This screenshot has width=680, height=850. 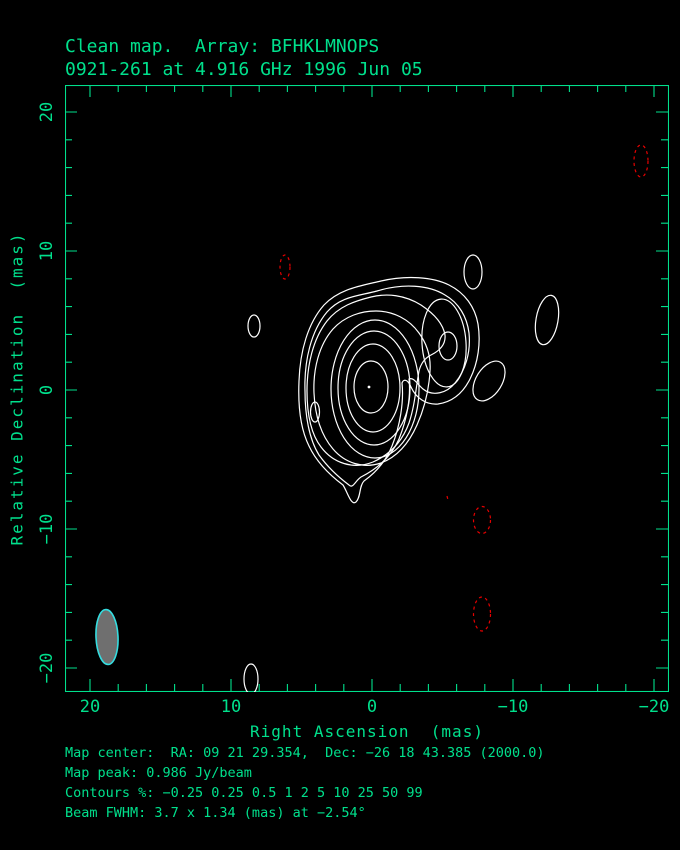 I want to click on x-minor-ticks-top, so click(x=372, y=88).